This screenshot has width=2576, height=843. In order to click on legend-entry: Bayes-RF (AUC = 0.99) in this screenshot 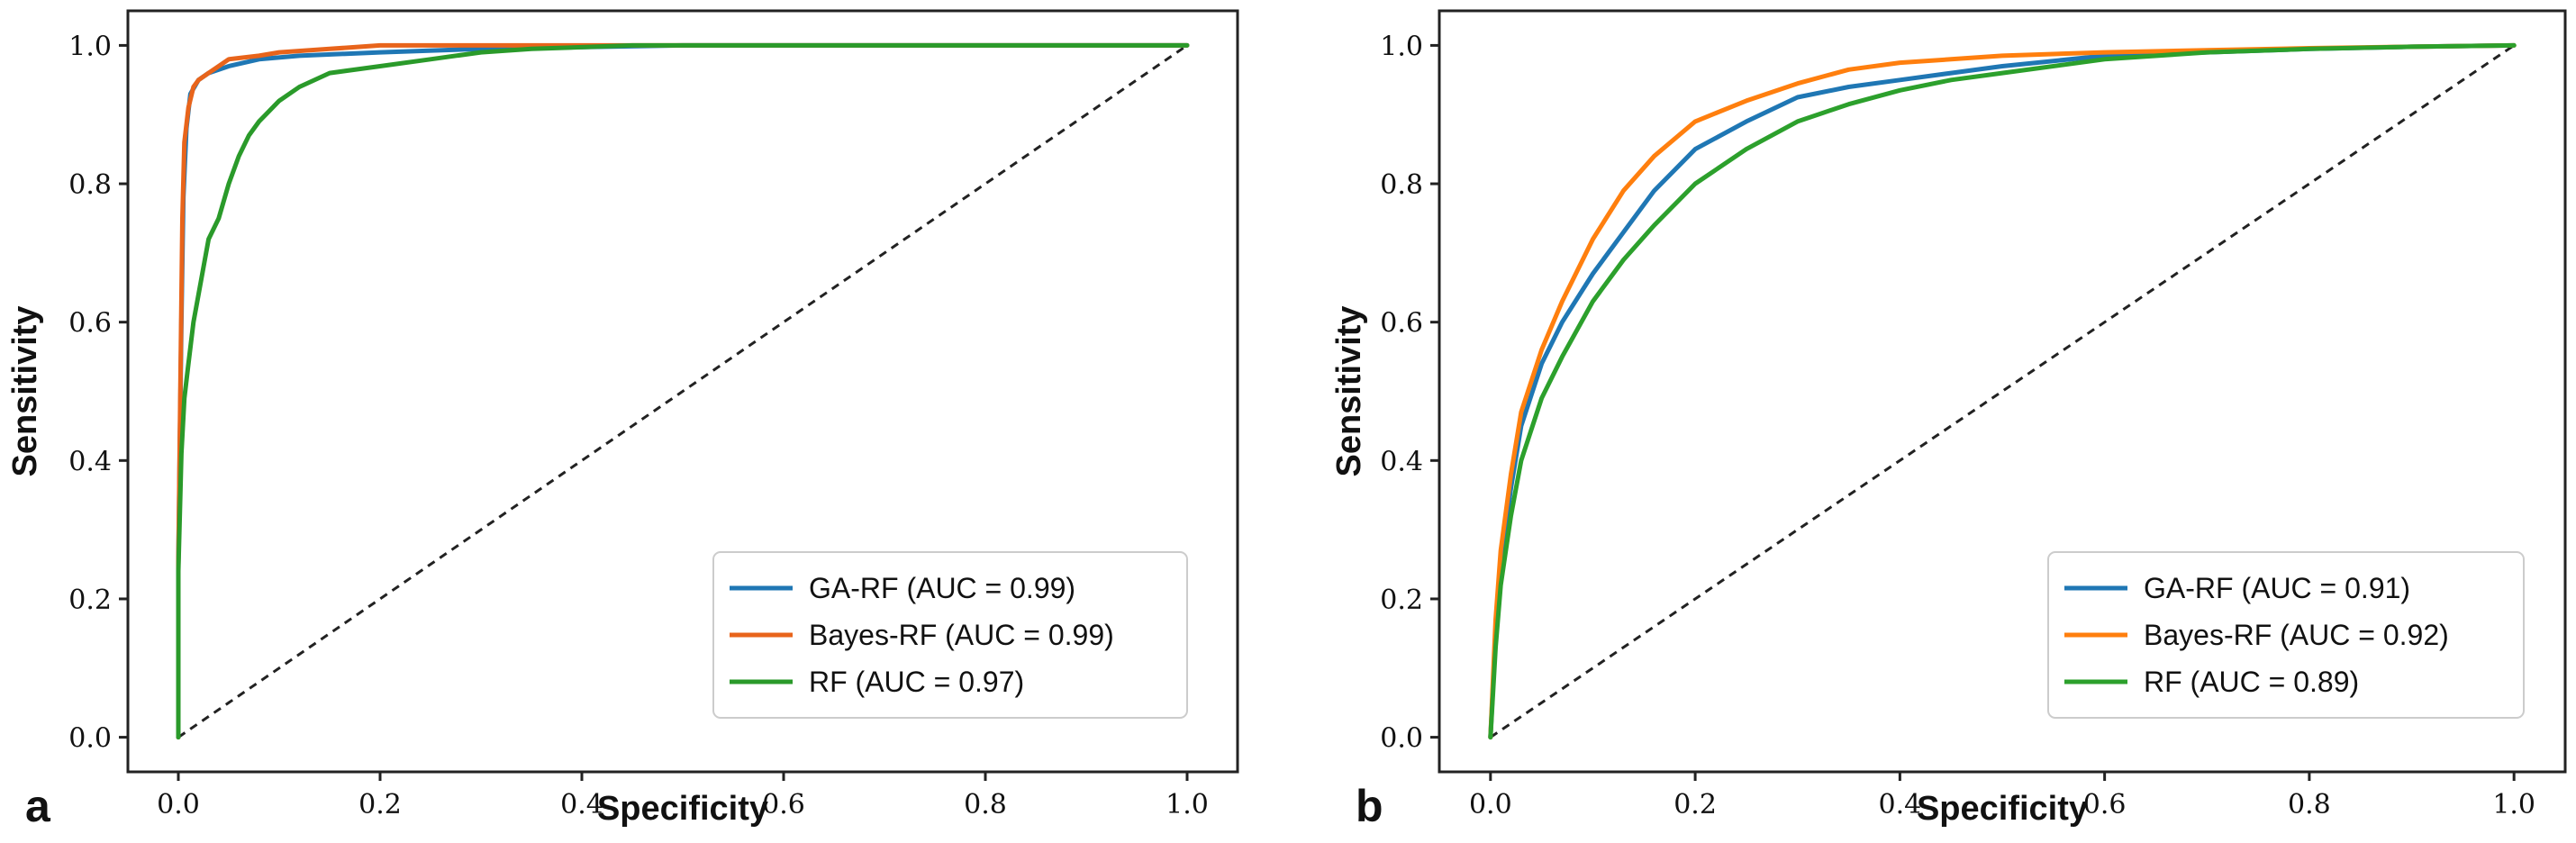, I will do `click(961, 635)`.